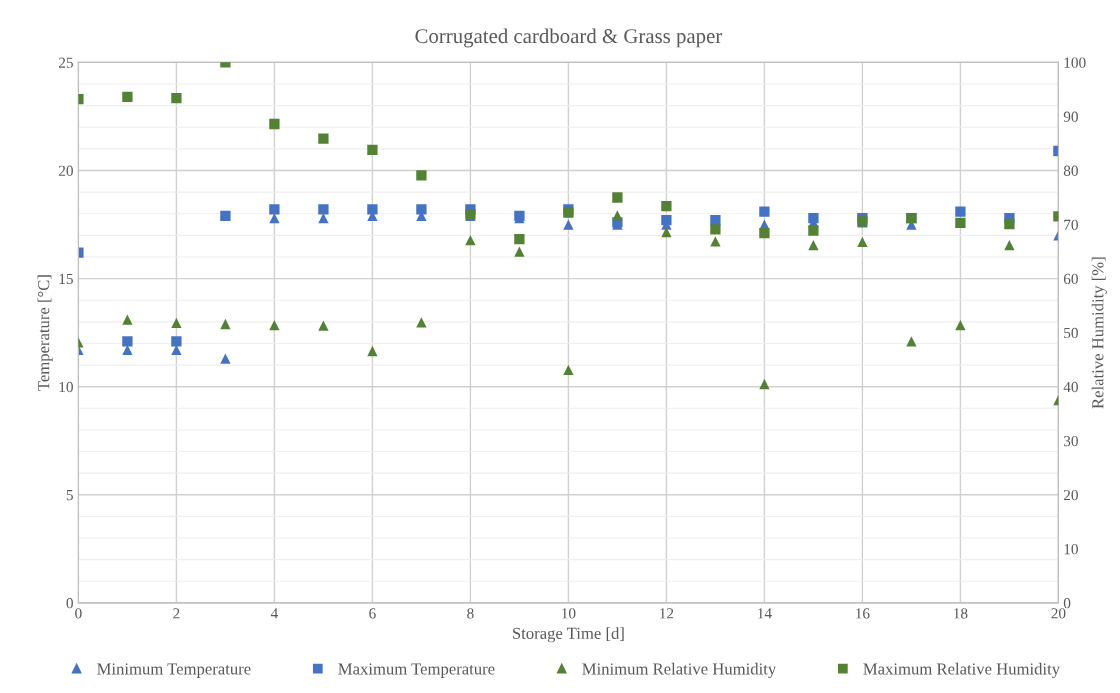 This screenshot has width=1120, height=693. What do you see at coordinates (961, 670) in the screenshot?
I see `legend-label: Maximum Relative Humidity` at bounding box center [961, 670].